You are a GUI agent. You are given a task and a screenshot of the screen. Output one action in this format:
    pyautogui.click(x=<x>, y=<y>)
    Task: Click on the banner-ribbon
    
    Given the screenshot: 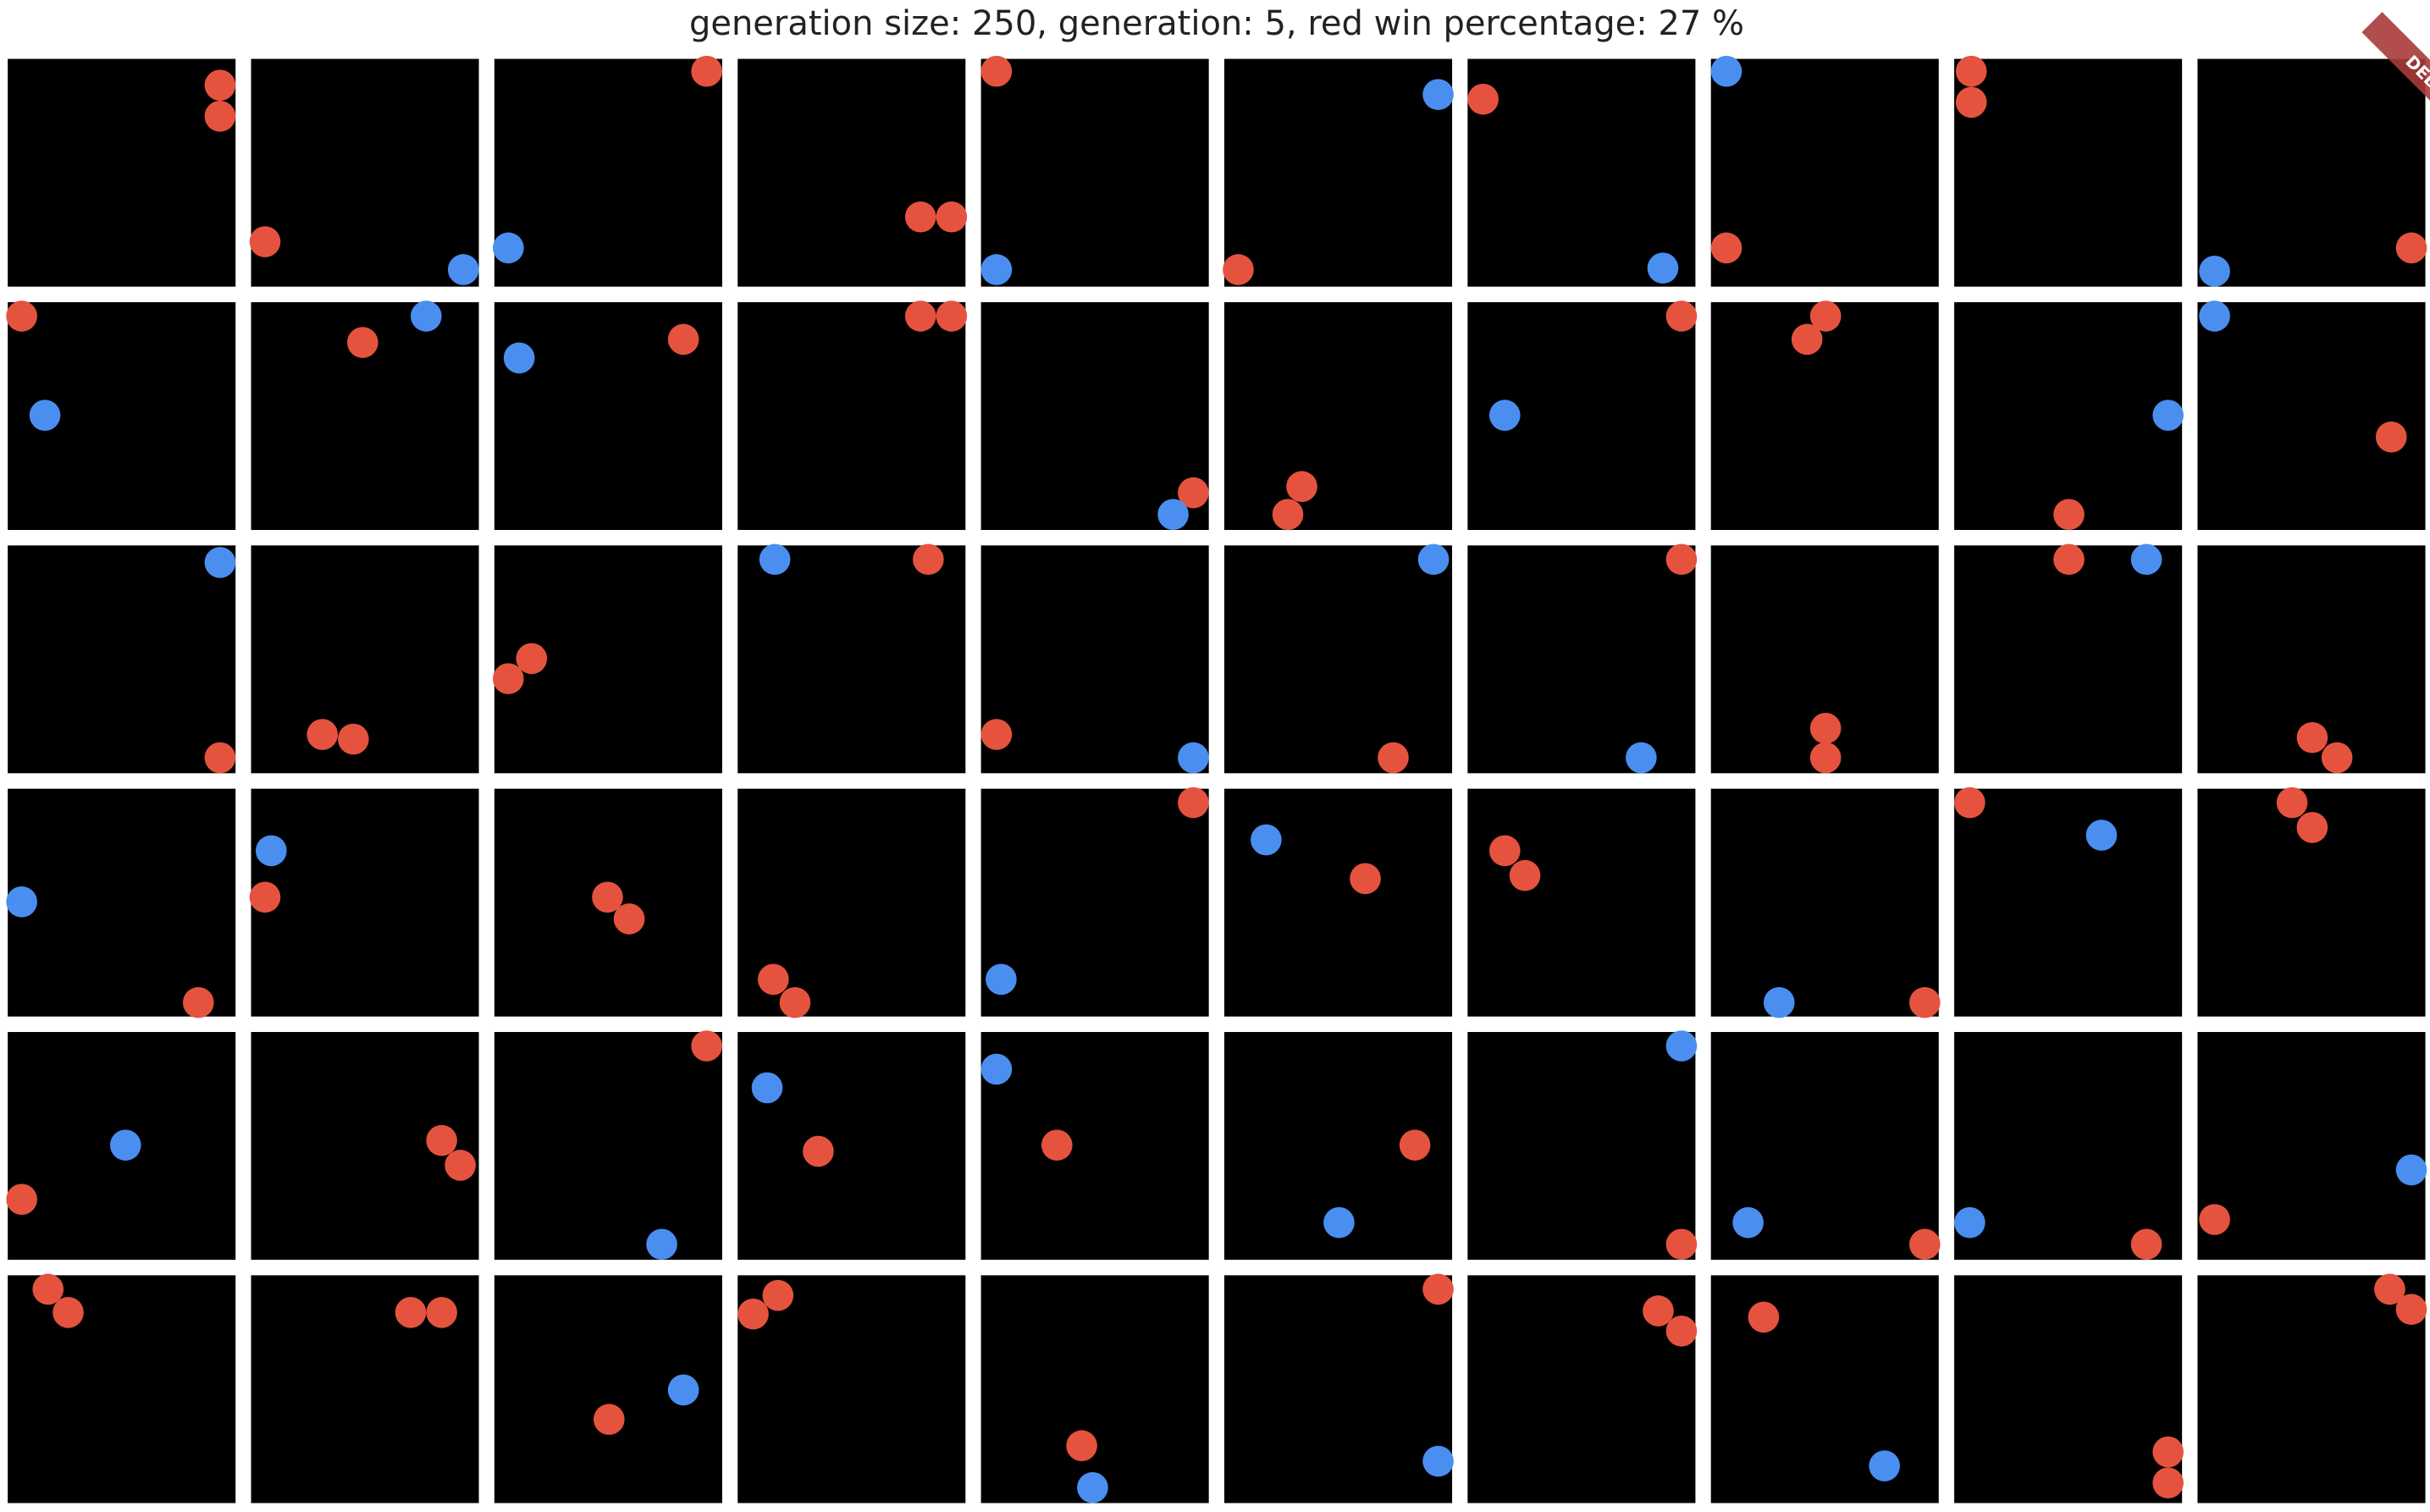 What is the action you would take?
    pyautogui.click(x=2396, y=82)
    